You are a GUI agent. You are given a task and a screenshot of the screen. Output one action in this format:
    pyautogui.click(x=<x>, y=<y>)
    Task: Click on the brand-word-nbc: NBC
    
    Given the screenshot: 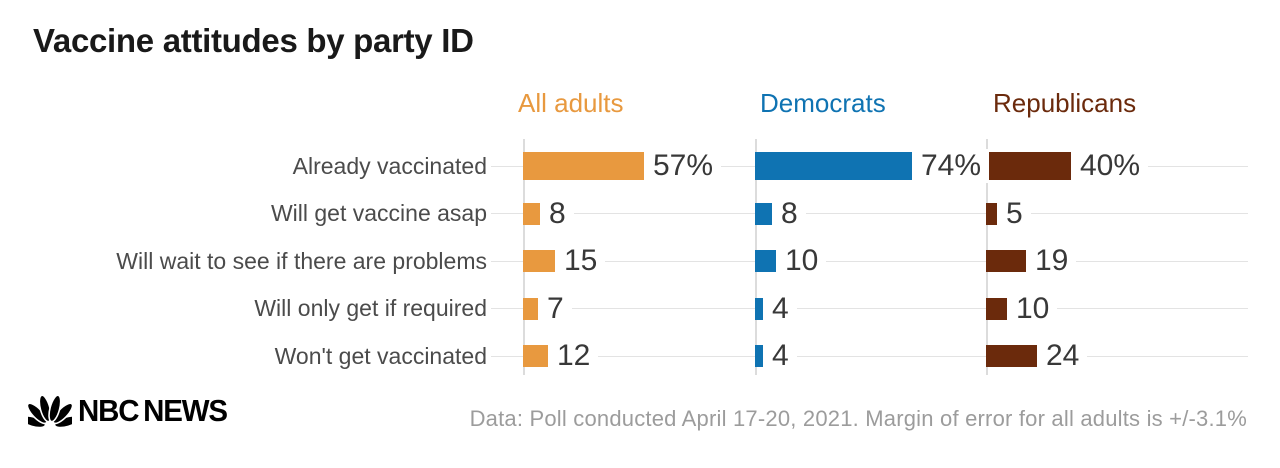 What is the action you would take?
    pyautogui.click(x=109, y=410)
    